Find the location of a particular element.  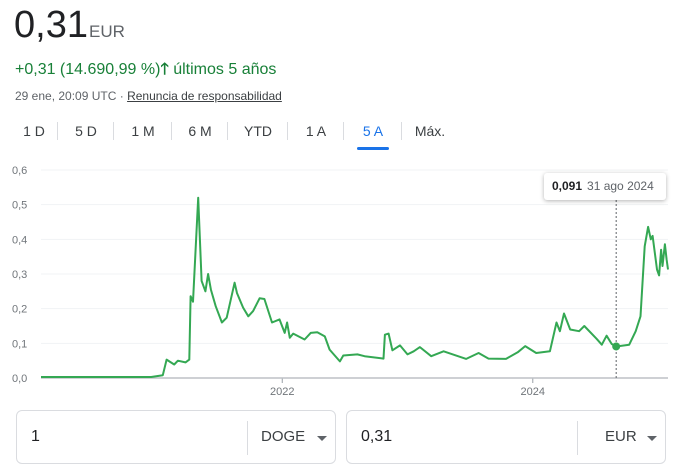

change-value: +0,31 (14.690,99 %) is located at coordinates (88, 69).